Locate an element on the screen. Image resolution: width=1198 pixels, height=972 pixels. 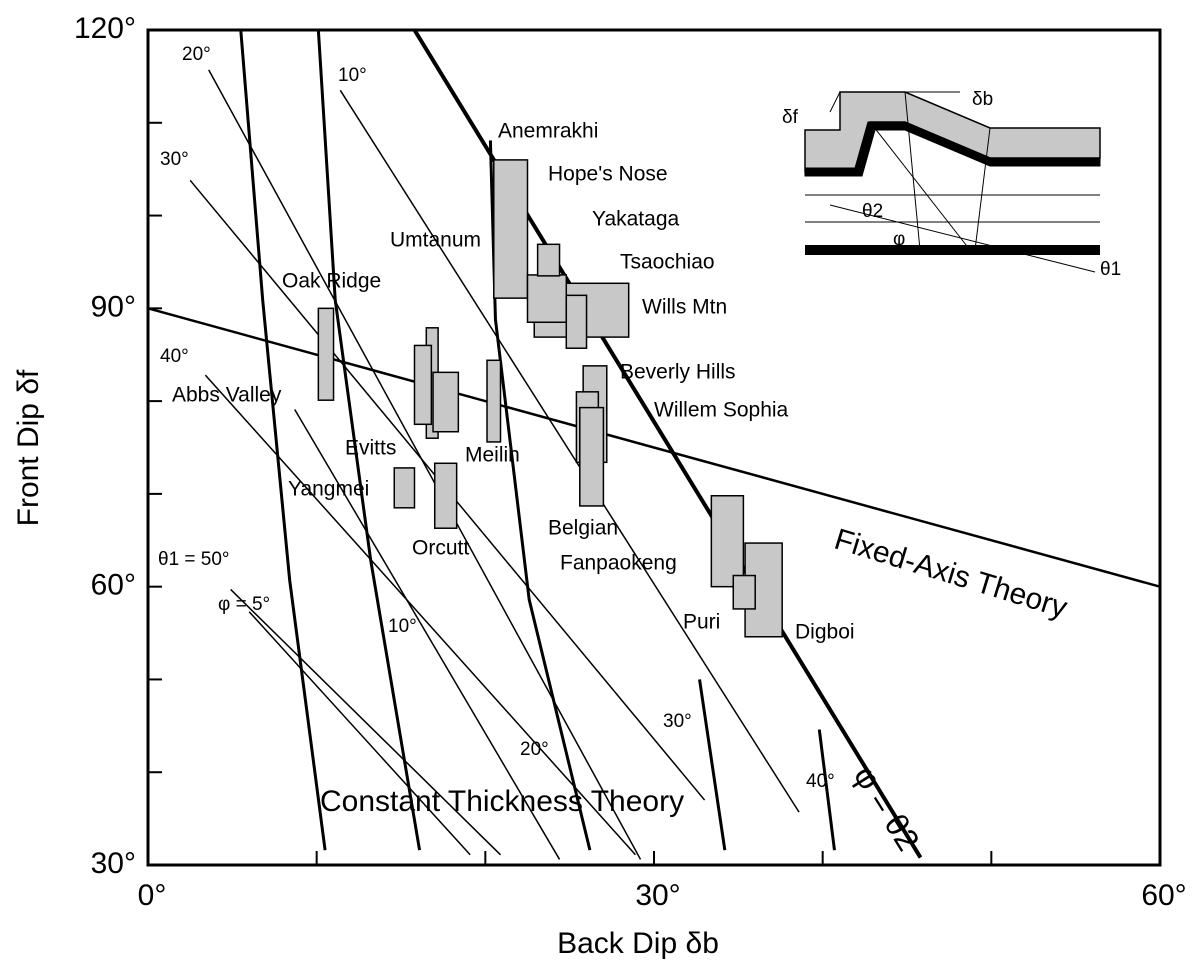
y-axis-title: Front Dip δf is located at coordinates (28, 447).